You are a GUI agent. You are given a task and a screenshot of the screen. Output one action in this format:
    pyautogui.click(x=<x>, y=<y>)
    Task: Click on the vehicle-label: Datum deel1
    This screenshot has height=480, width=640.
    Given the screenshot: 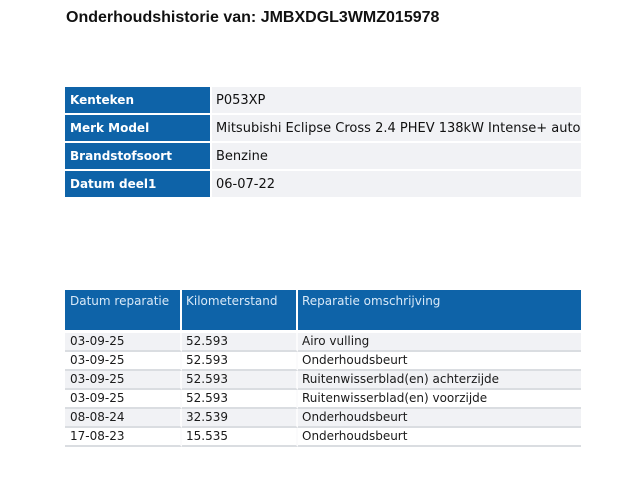 What is the action you would take?
    pyautogui.click(x=137, y=185)
    